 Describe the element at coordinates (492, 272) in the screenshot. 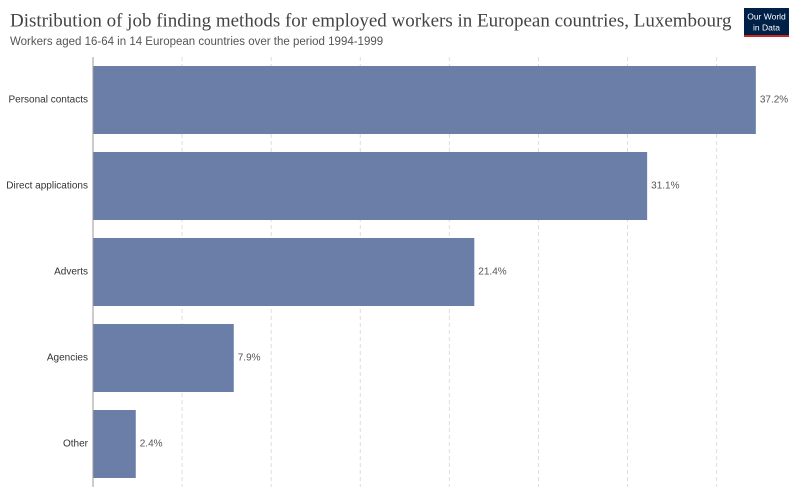

I see `value-label: 21.4%` at that location.